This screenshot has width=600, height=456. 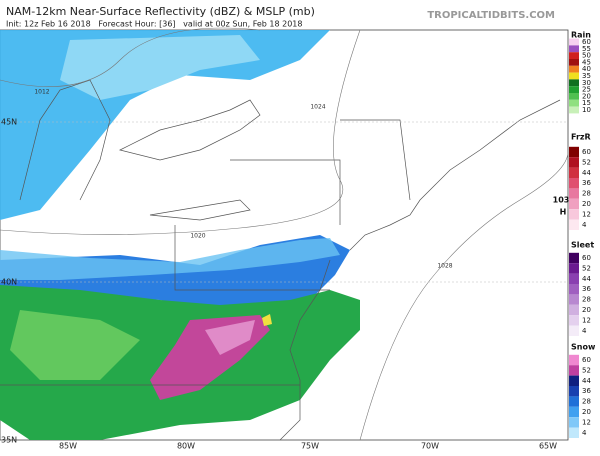 What do you see at coordinates (41, 92) in the screenshot?
I see `isobar-label: 1012` at bounding box center [41, 92].